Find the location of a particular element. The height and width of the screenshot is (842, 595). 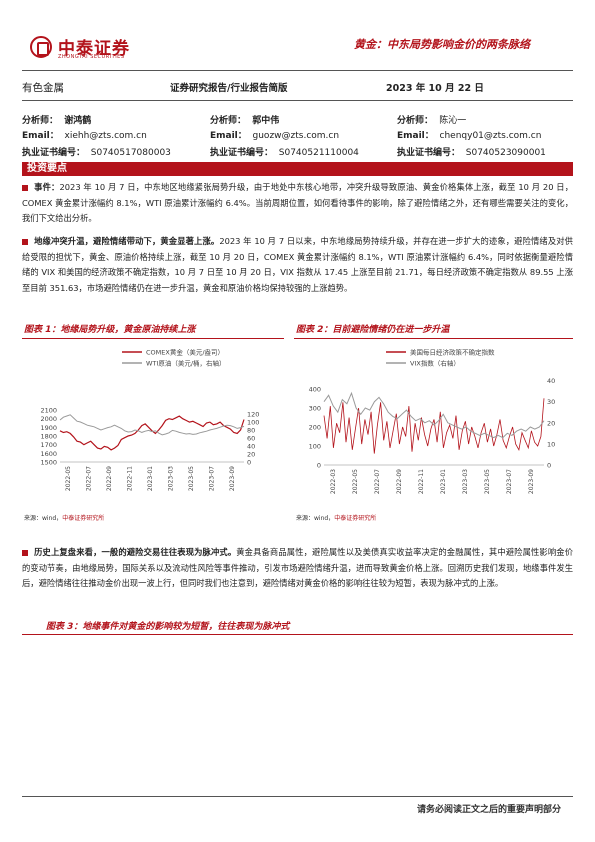

meta-divider is located at coordinates (297, 100).